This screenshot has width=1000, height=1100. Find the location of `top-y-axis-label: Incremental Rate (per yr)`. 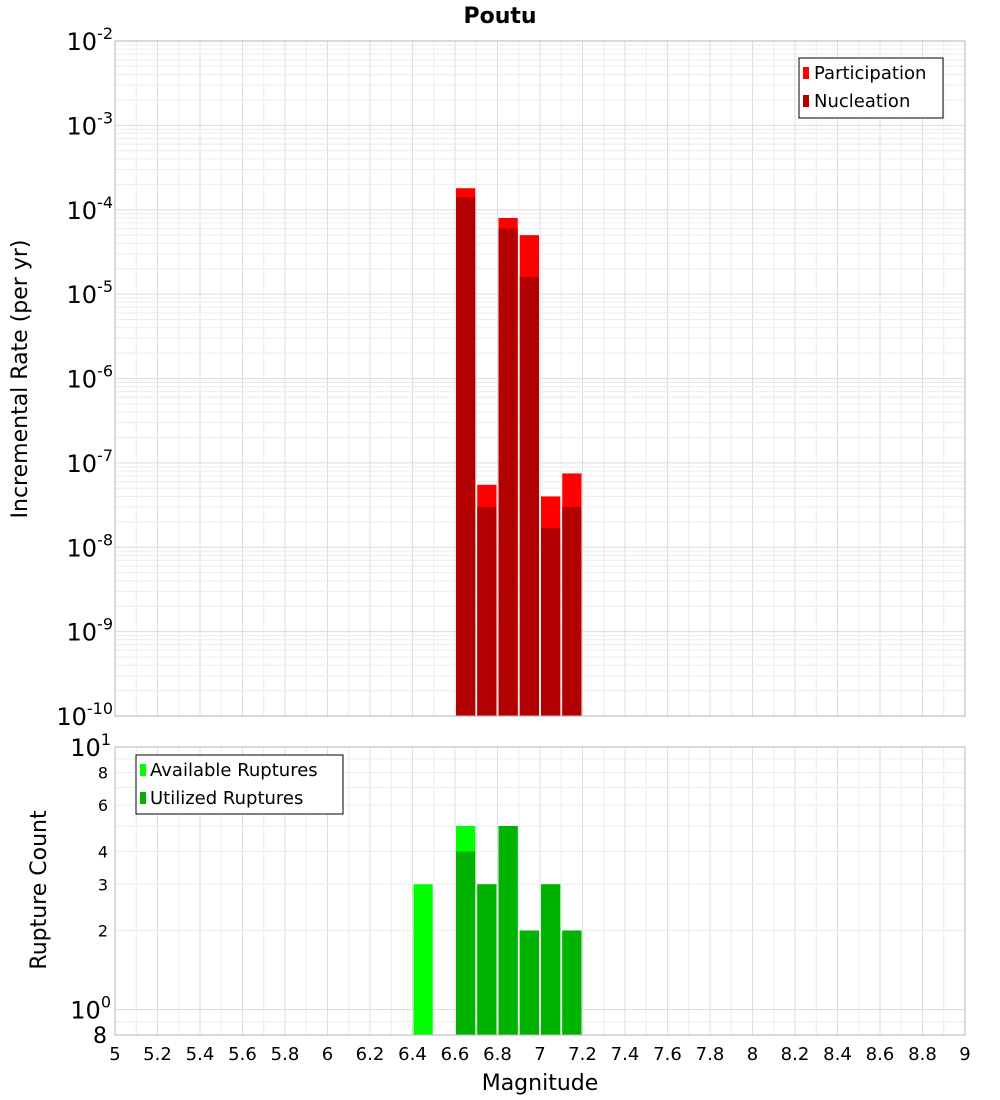

top-y-axis-label: Incremental Rate (per yr) is located at coordinates (20, 379).